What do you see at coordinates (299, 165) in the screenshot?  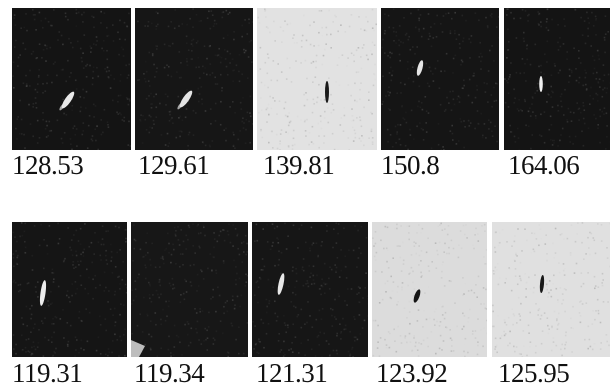 I see `tile-value-label: 139.81` at bounding box center [299, 165].